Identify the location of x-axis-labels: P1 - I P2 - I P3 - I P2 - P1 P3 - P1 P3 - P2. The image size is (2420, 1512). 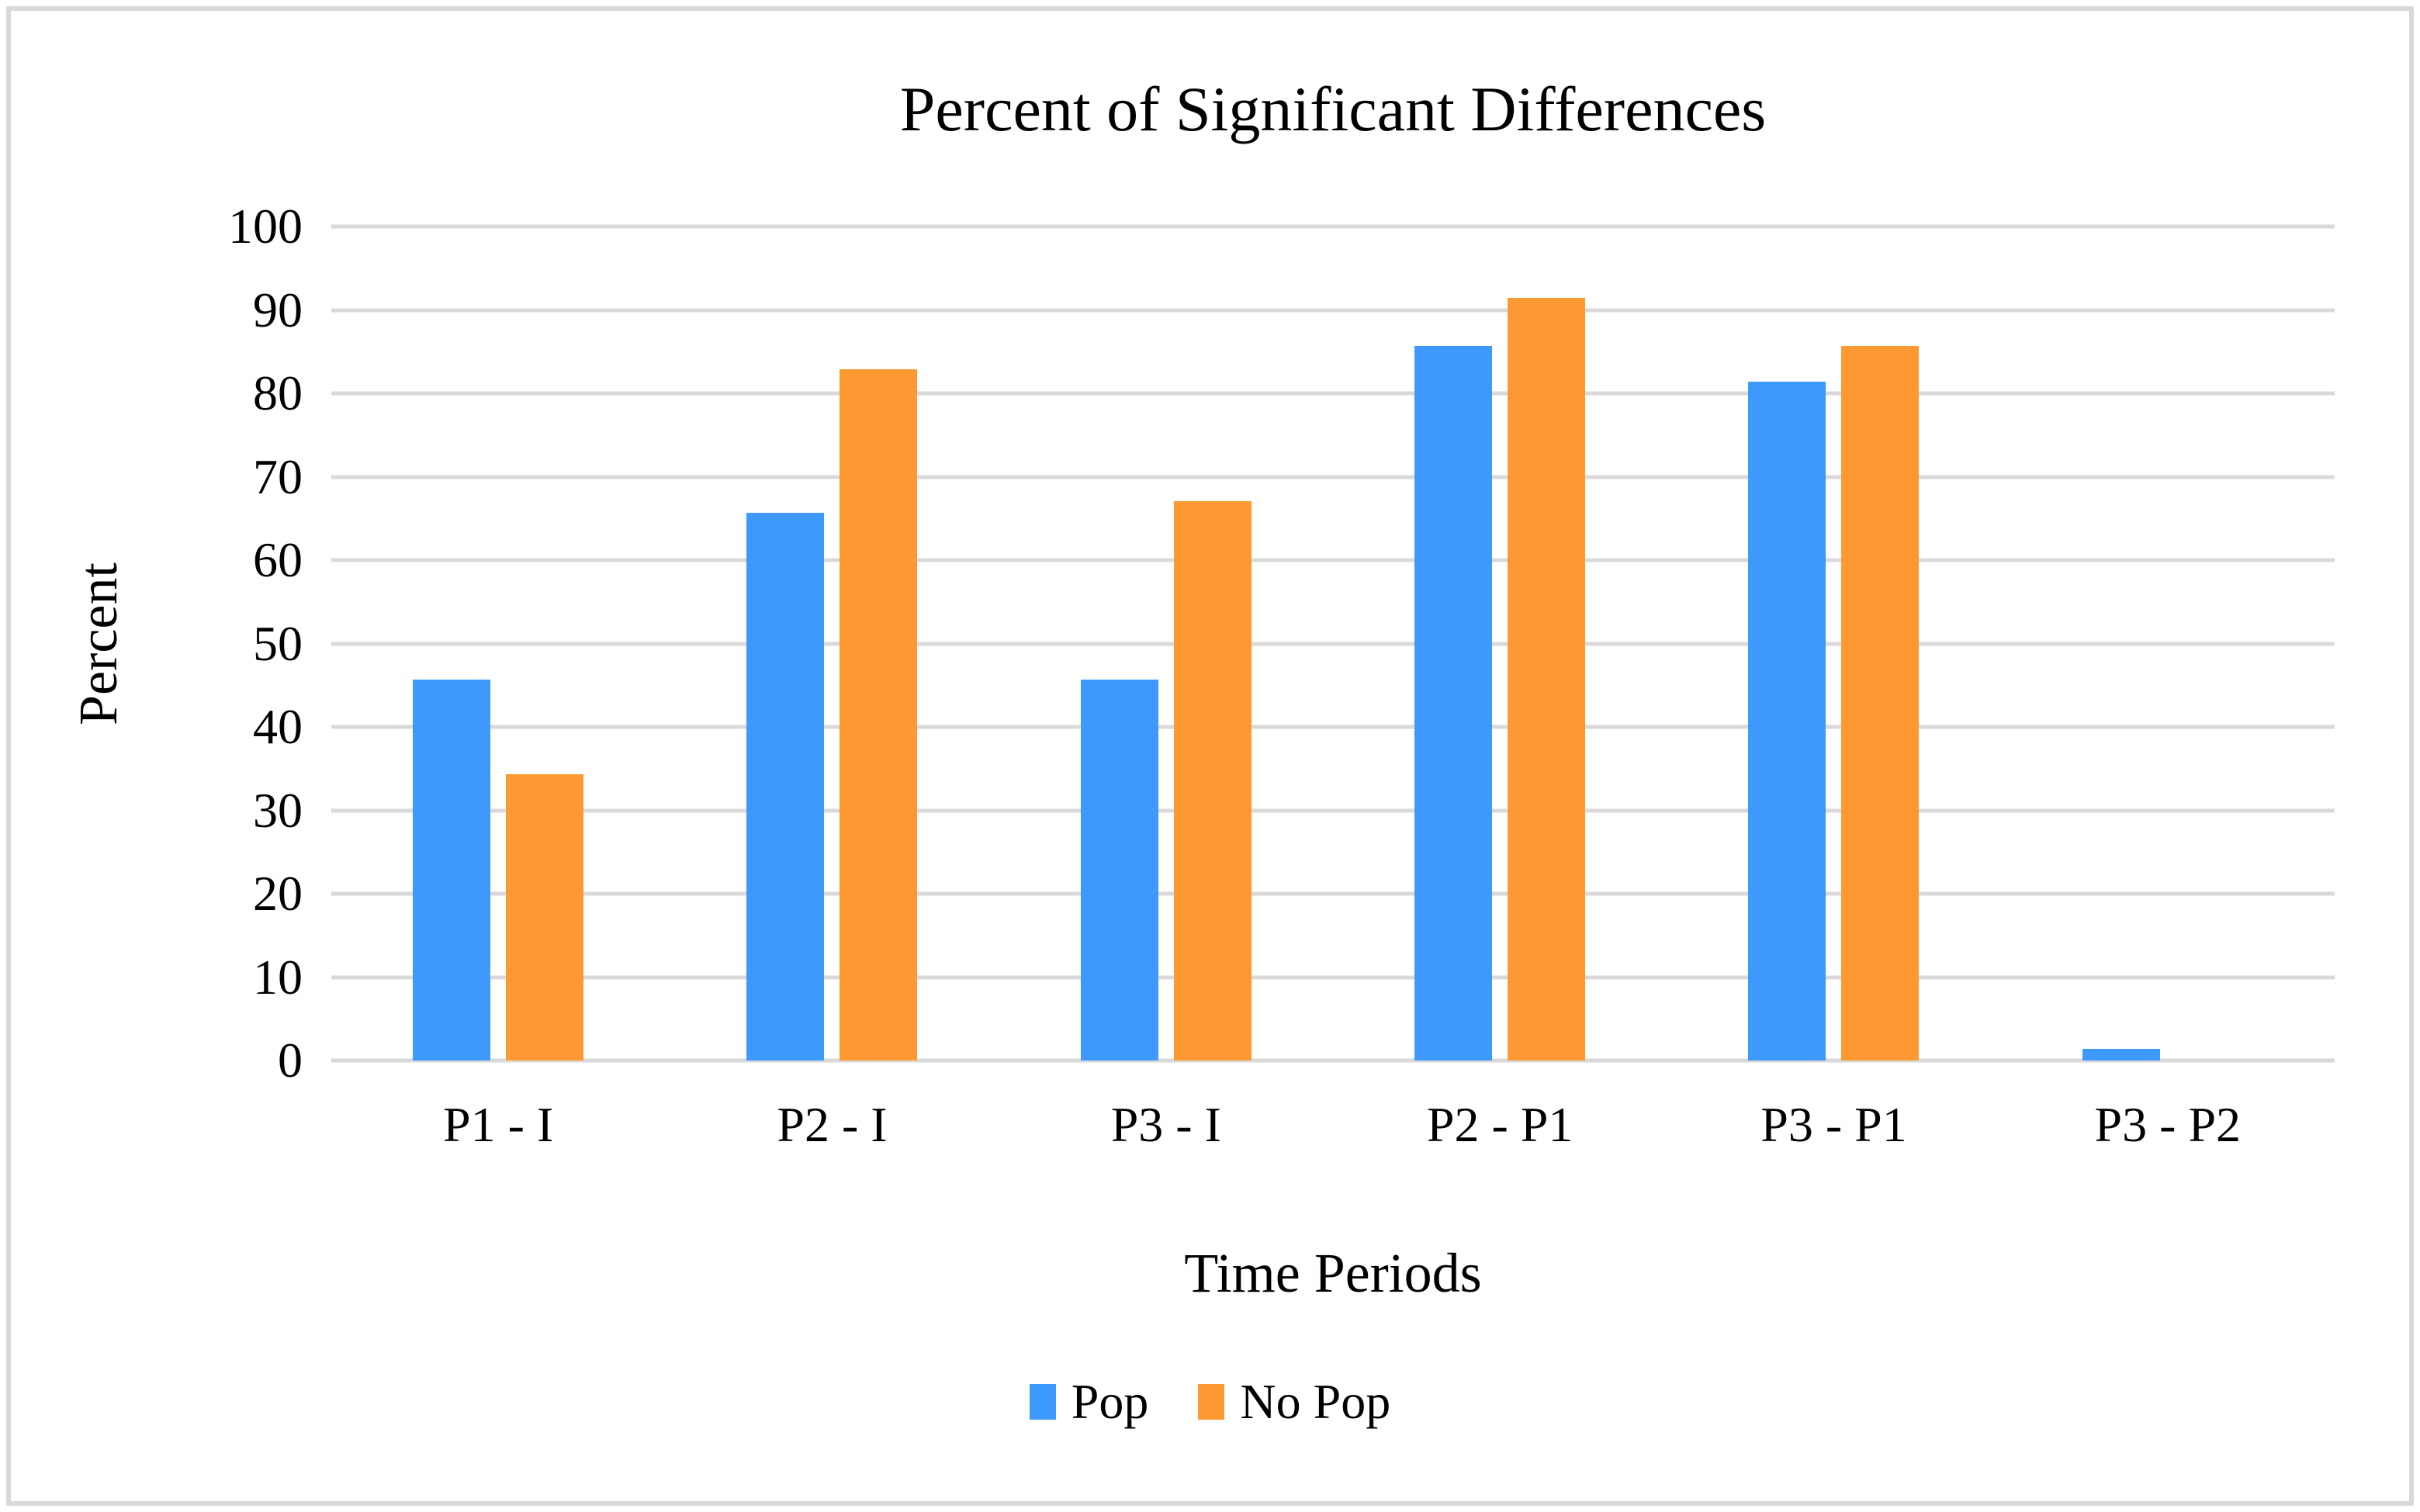
(1333, 1125).